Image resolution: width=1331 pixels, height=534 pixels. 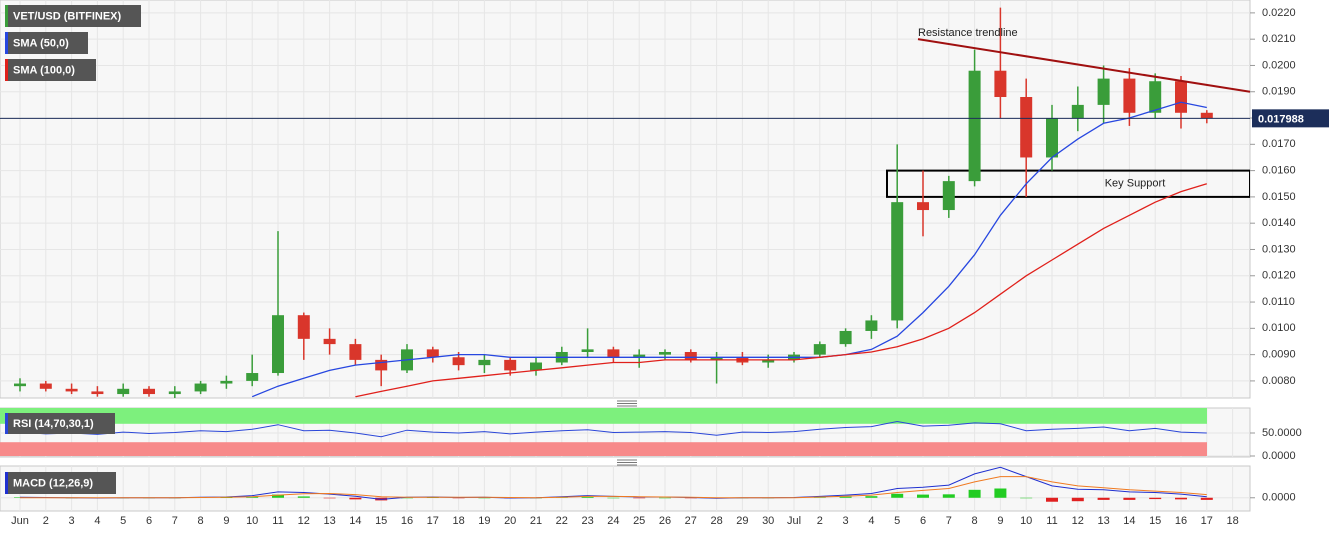 I want to click on legend-label: MACD (12,26,9), so click(x=53, y=483).